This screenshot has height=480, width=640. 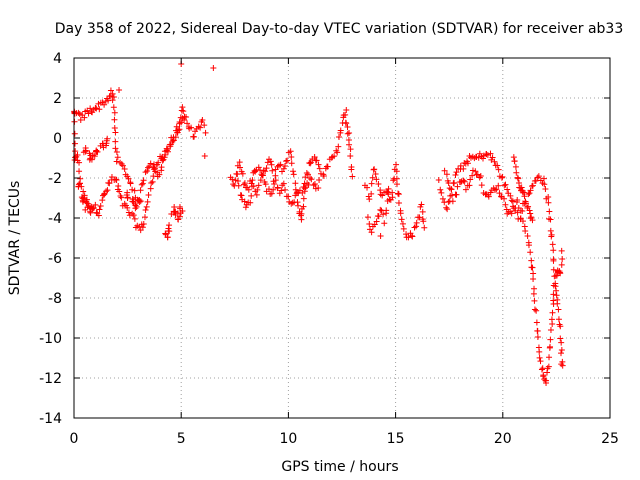 What do you see at coordinates (57, 99) in the screenshot?
I see `y-tick-label: 2` at bounding box center [57, 99].